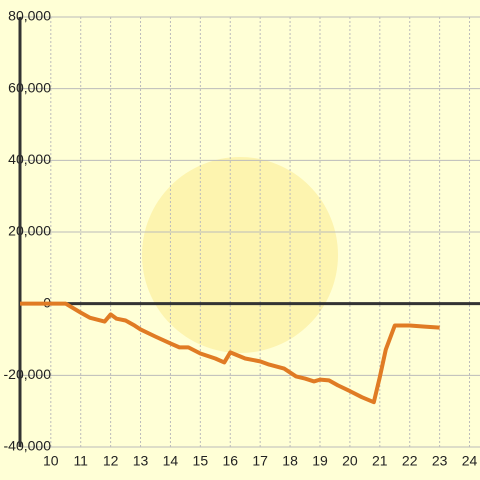 The height and width of the screenshot is (480, 480). What do you see at coordinates (171, 461) in the screenshot?
I see `x-tick-label: 14` at bounding box center [171, 461].